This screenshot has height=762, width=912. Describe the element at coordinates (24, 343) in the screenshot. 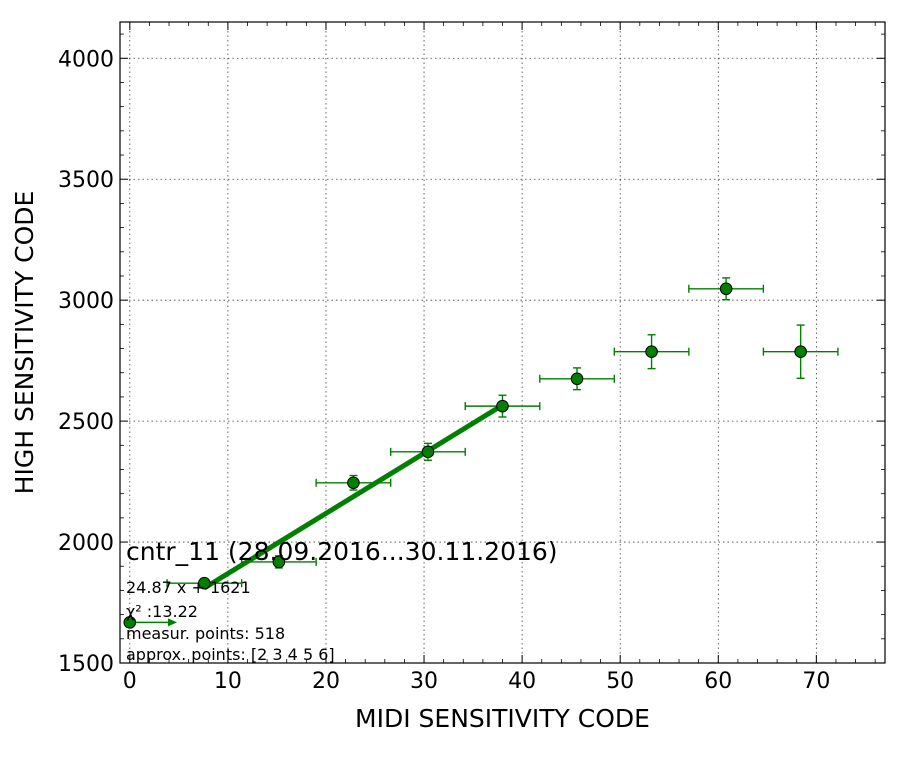

I see `y-axis-label: HIGH SENSITIVITY CODE` at that location.